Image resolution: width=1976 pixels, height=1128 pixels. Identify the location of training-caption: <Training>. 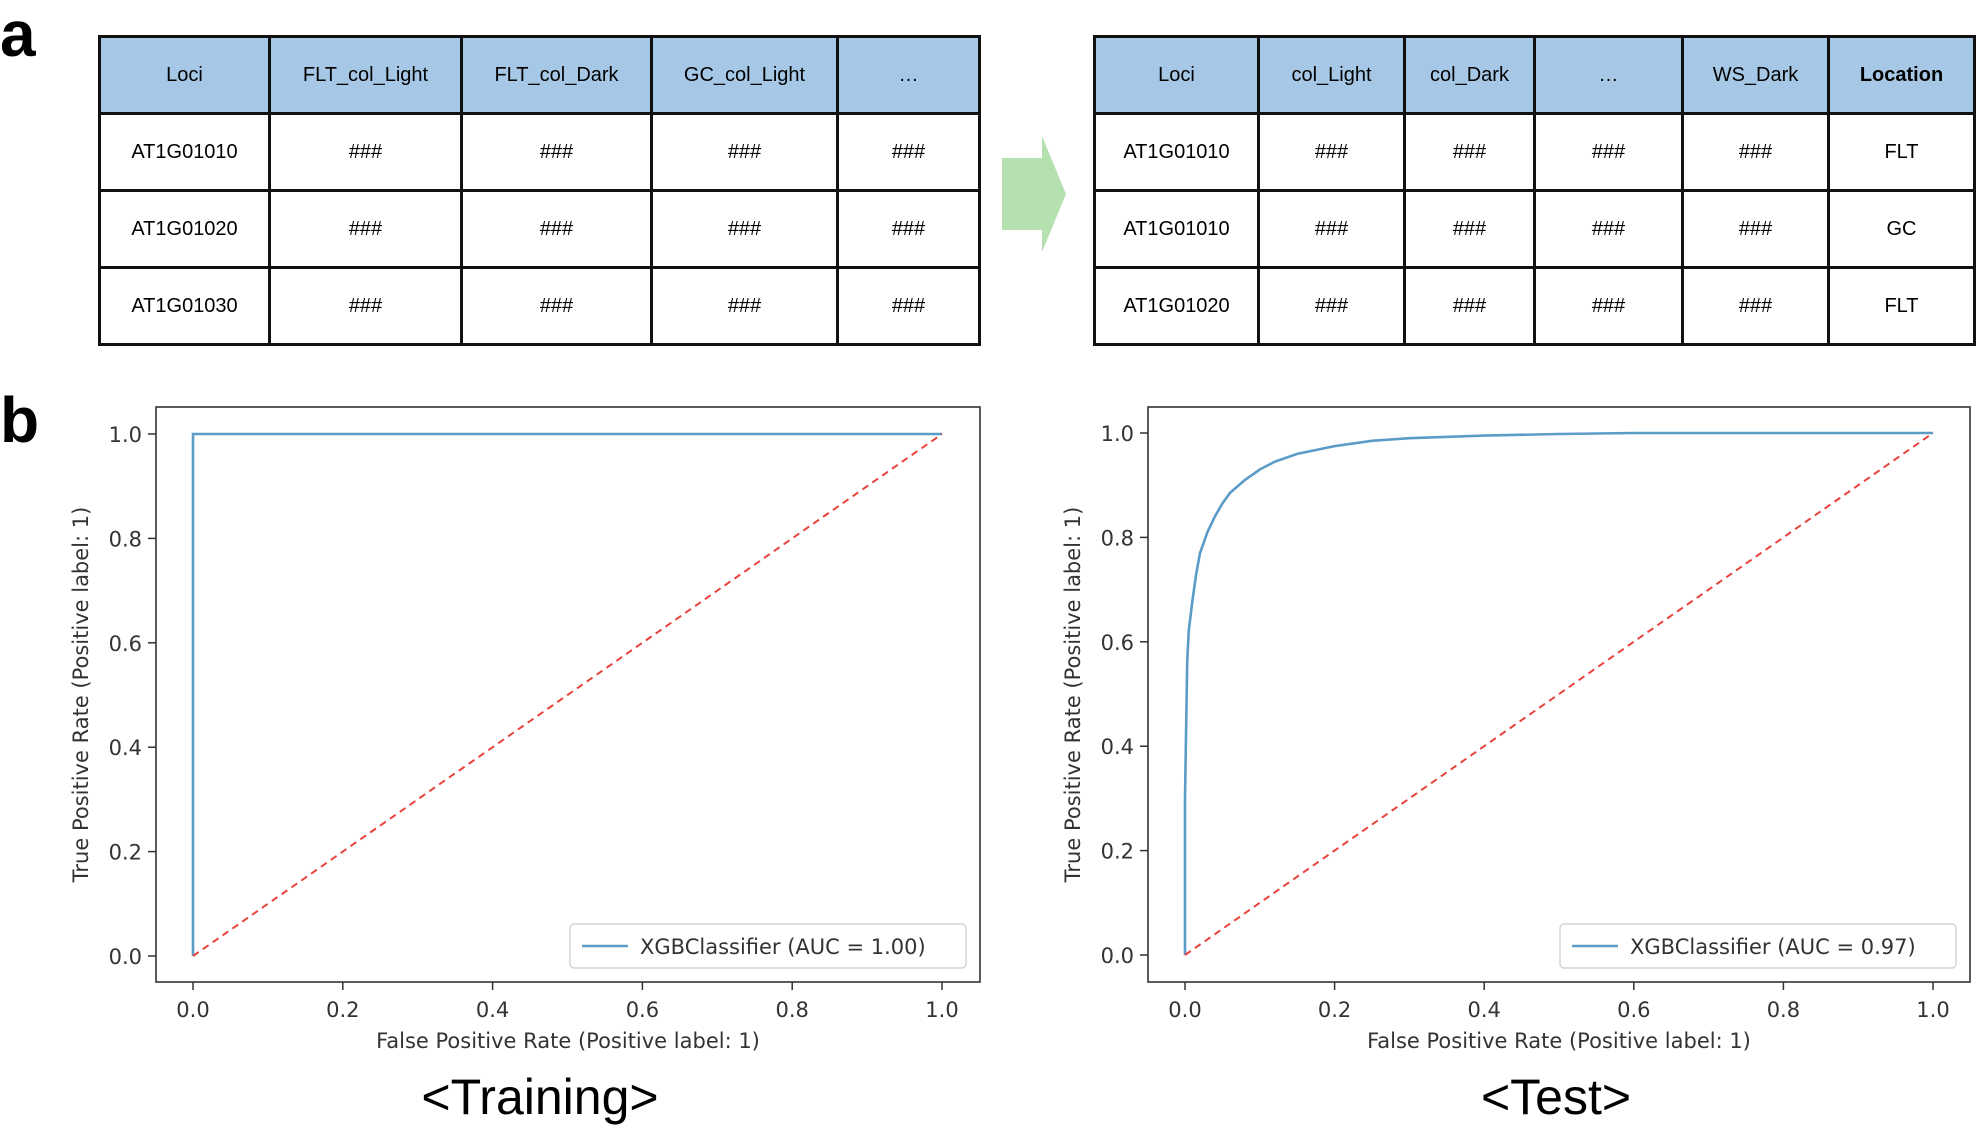
(540, 1097).